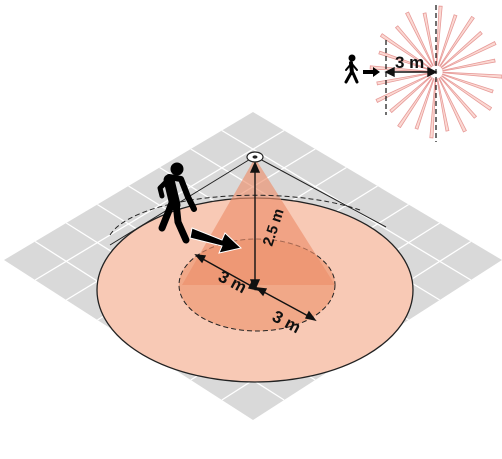 This screenshot has width=502, height=459. Describe the element at coordinates (255, 157) in the screenshot. I see `sensor-icon` at that location.